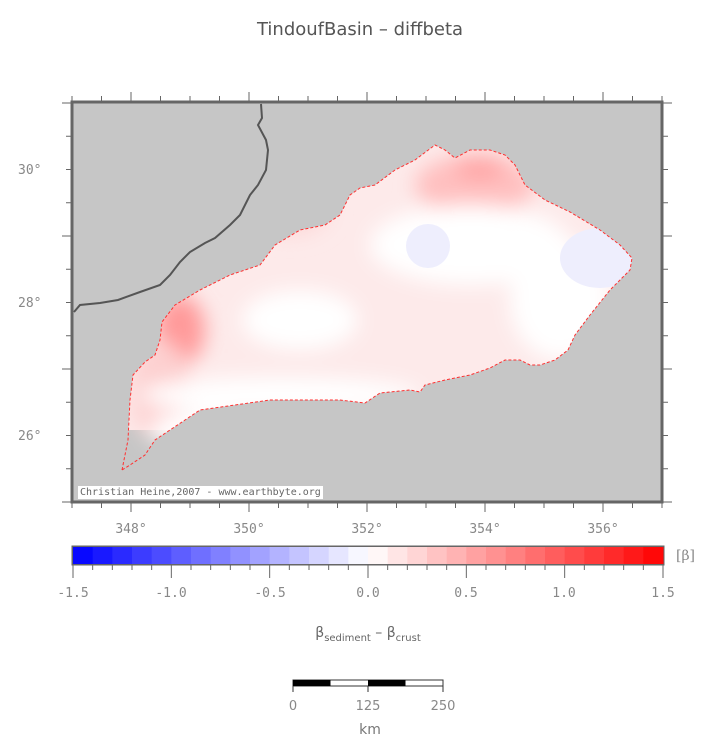 Image resolution: width=720 pixels, height=756 pixels. I want to click on colorbar-tick-label: 1.5, so click(663, 593).